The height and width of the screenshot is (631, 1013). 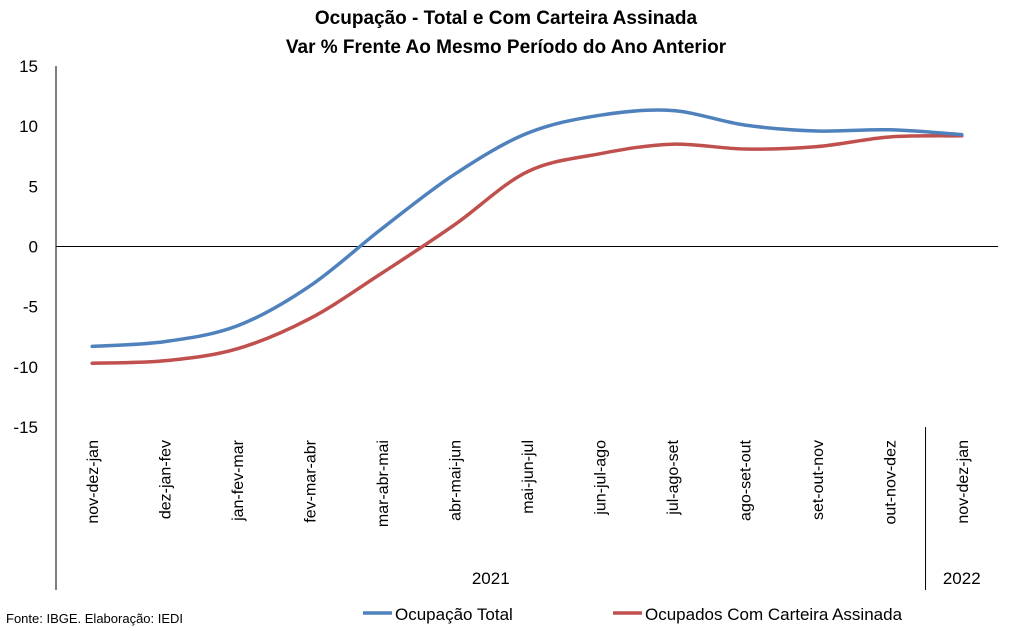 What do you see at coordinates (745, 479) in the screenshot?
I see `x-tick-label: ago-set-out` at bounding box center [745, 479].